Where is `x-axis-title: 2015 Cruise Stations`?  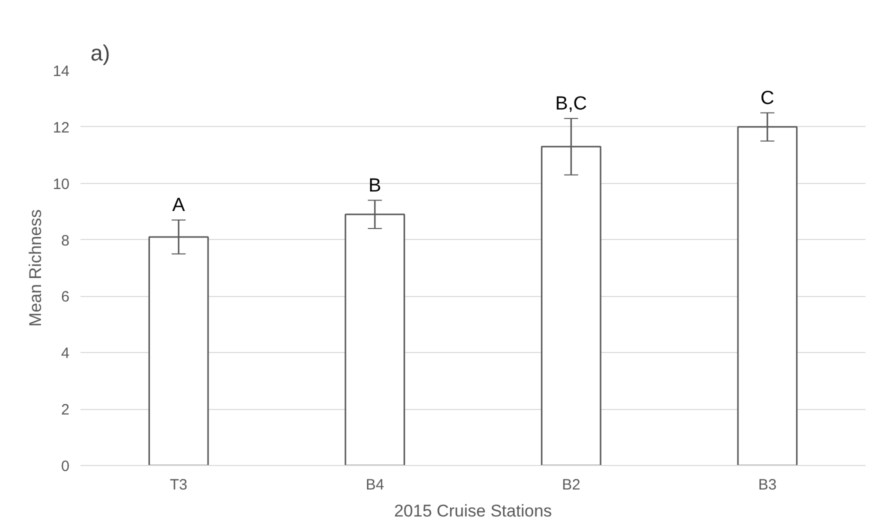
x-axis-title: 2015 Cruise Stations is located at coordinates (473, 511).